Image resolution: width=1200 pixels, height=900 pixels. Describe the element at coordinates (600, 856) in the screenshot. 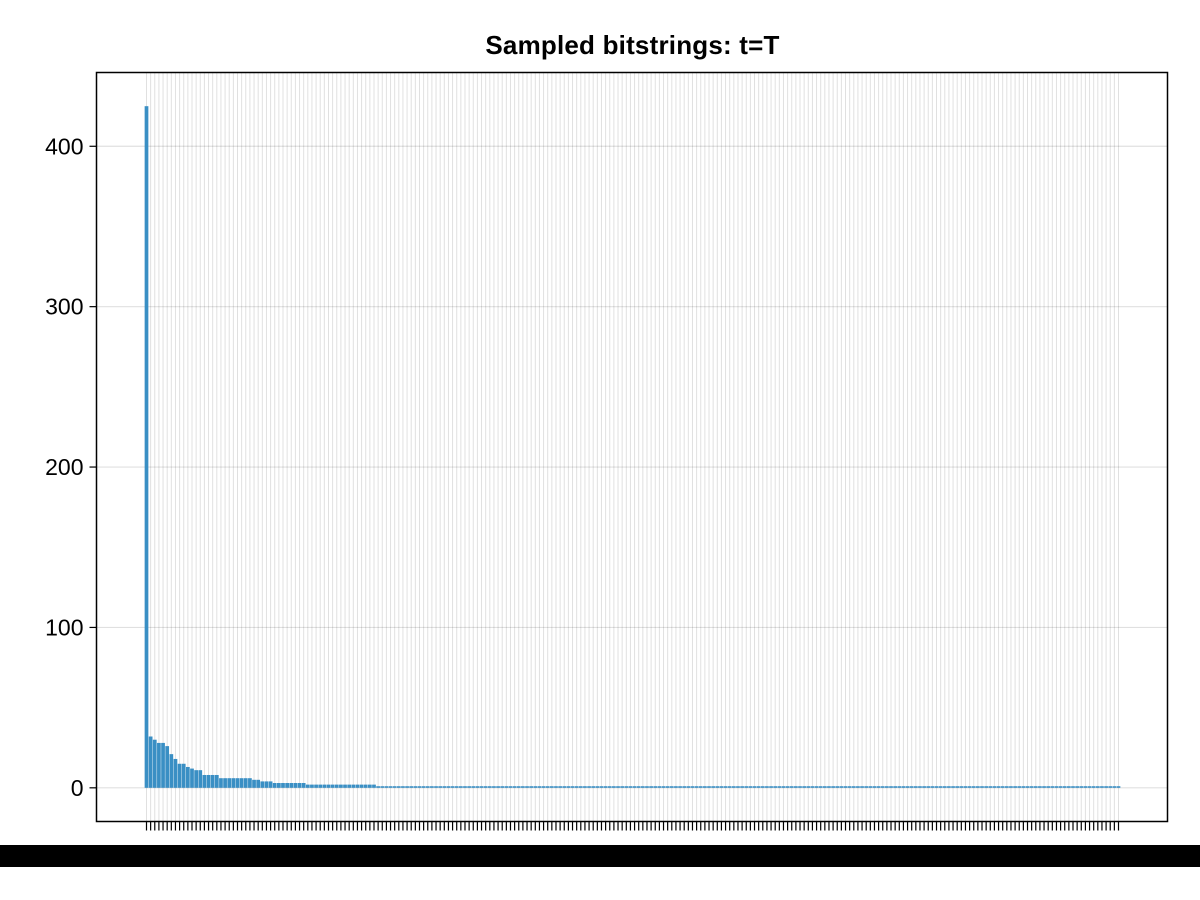

I see `x-tick-label-band` at that location.